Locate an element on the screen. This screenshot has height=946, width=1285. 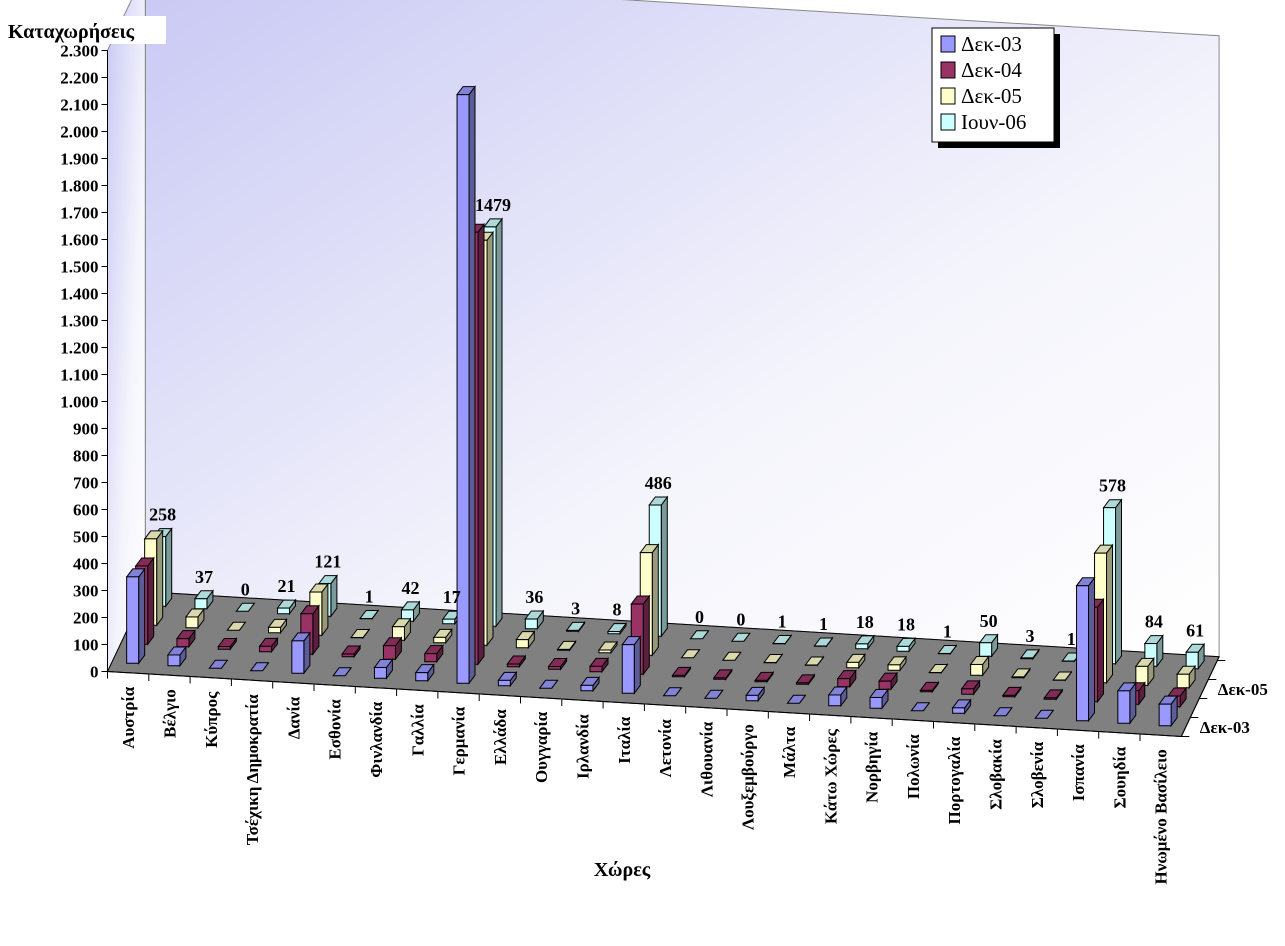
y-tick-label: 200 is located at coordinates (86, 618).